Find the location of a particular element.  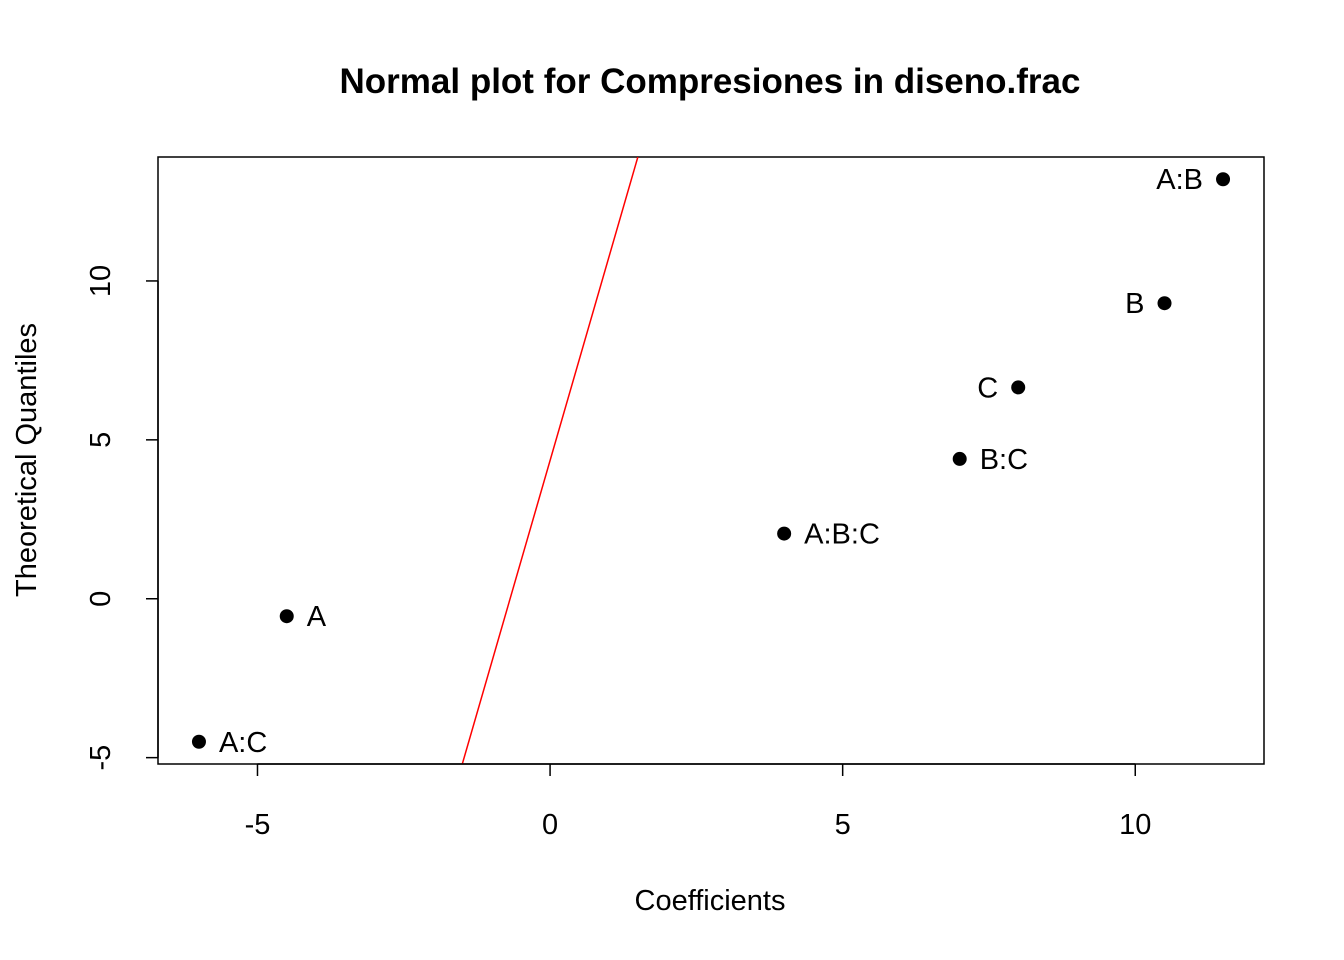

point-label: C is located at coordinates (987, 388).